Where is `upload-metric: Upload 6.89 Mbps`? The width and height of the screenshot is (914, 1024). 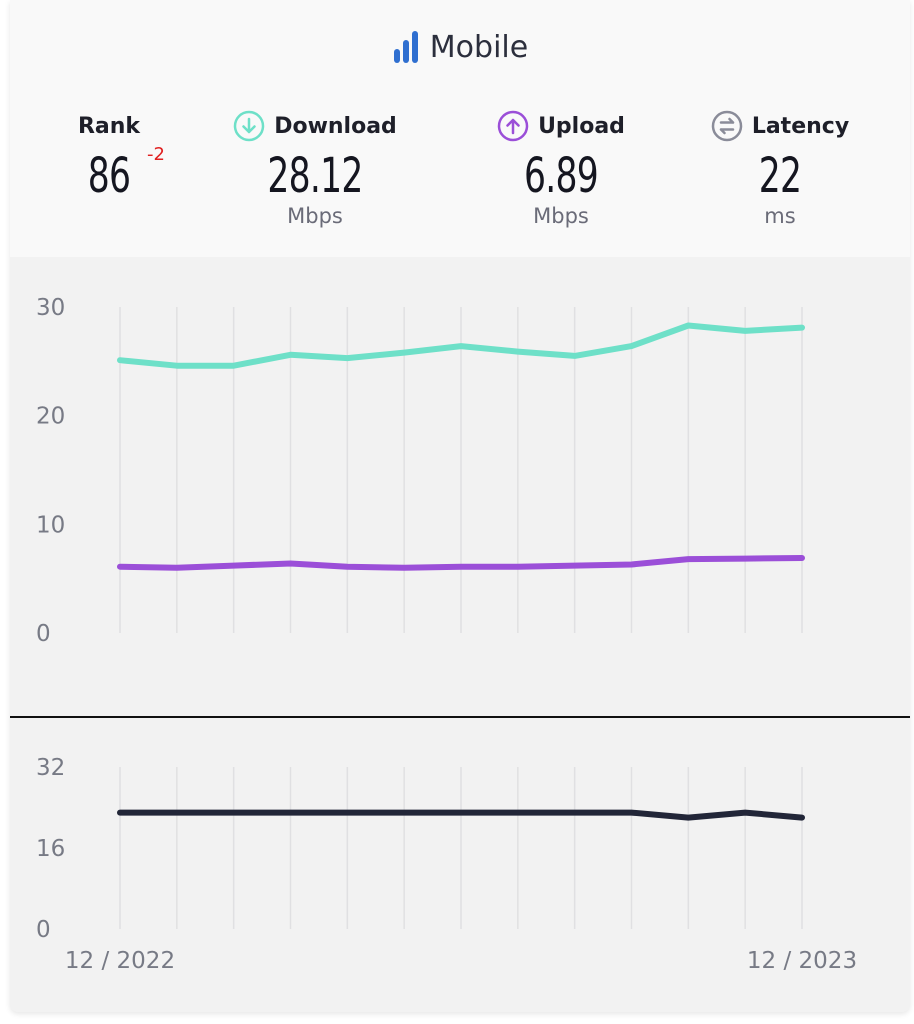
upload-metric: Upload 6.89 Mbps is located at coordinates (561, 168).